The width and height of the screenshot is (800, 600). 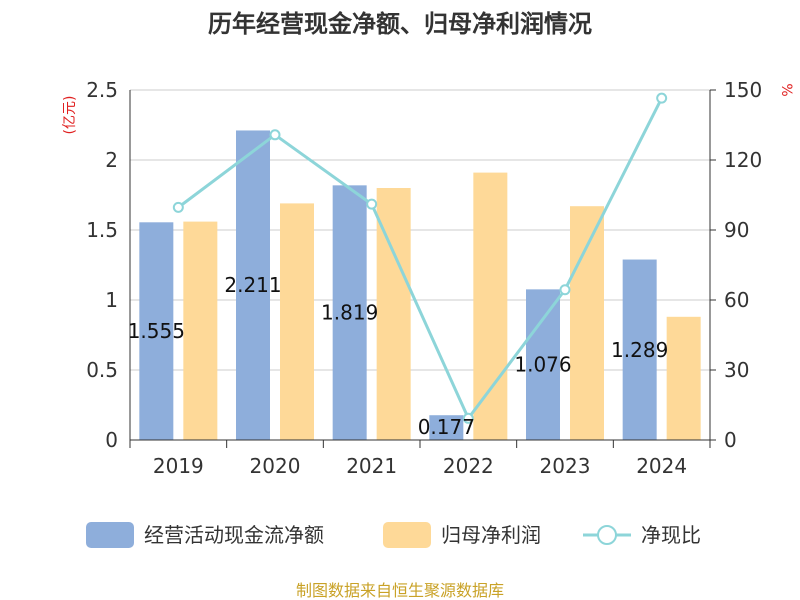 What do you see at coordinates (275, 466) in the screenshot?
I see `x-axis-tick: 2020` at bounding box center [275, 466].